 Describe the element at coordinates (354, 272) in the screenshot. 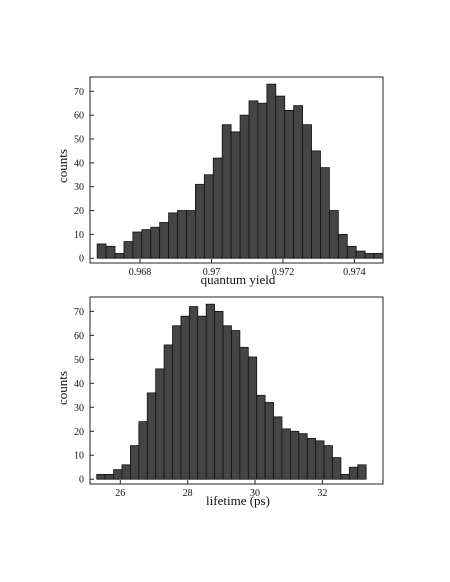

I see `x-tick-label: 0.974` at that location.